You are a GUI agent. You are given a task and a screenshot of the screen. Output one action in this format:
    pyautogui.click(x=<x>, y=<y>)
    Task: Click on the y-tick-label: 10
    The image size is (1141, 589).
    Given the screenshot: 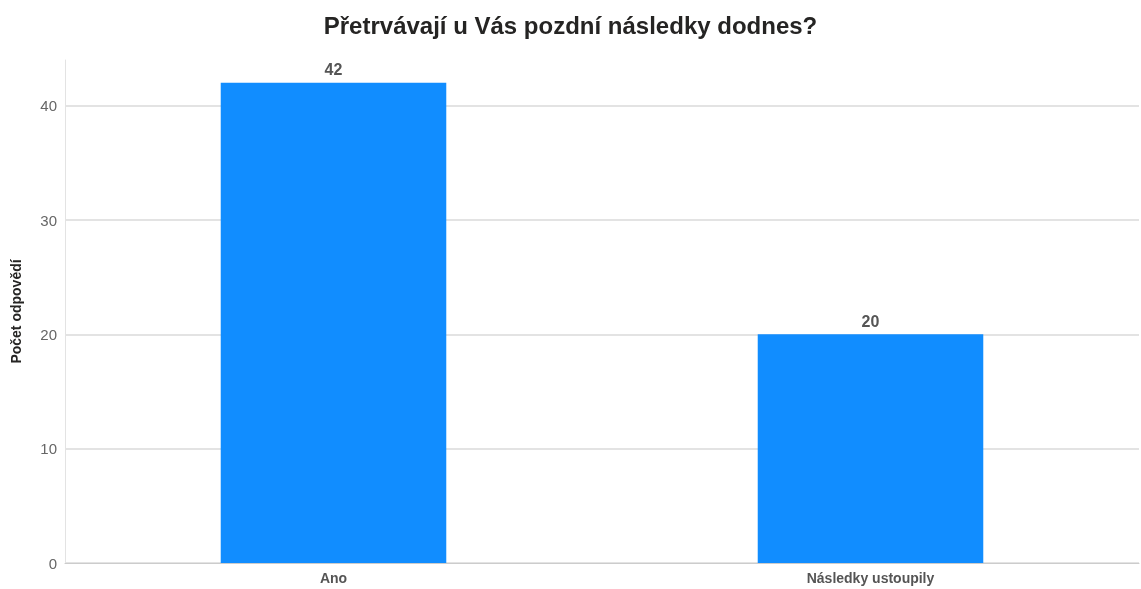 What is the action you would take?
    pyautogui.click(x=48, y=449)
    